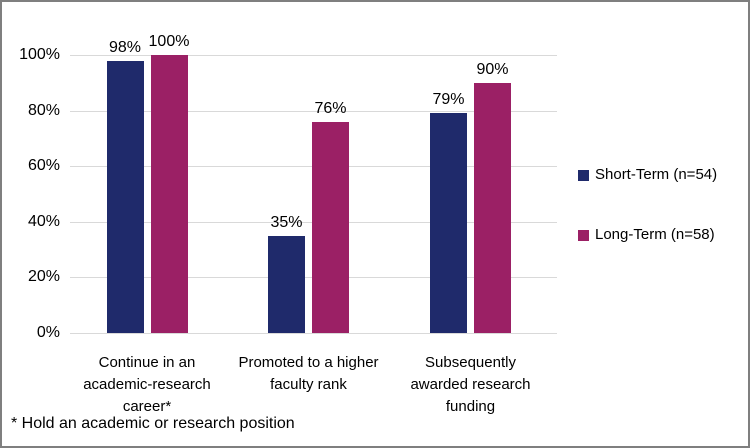 This screenshot has height=448, width=750. I want to click on legend-marker-short-term-icon, so click(583, 175).